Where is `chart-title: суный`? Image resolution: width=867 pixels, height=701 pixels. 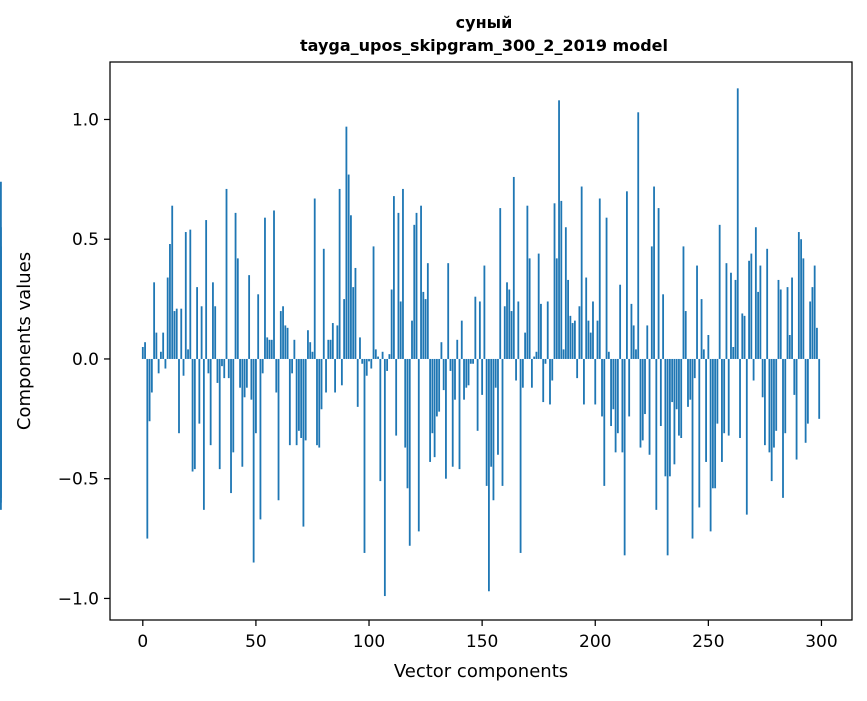 chart-title: суный is located at coordinates (484, 22).